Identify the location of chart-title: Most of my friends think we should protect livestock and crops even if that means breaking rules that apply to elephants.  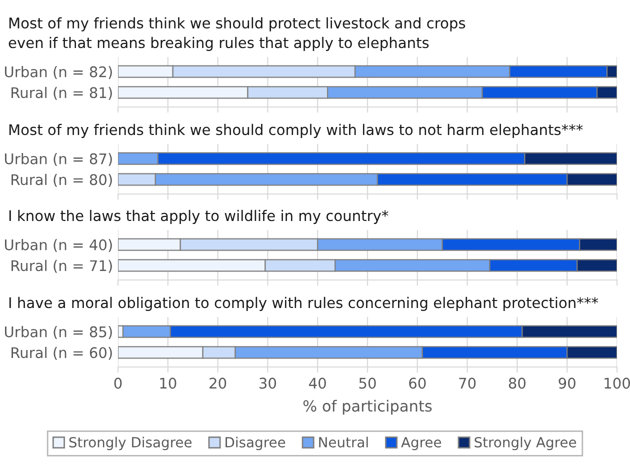
(237, 34).